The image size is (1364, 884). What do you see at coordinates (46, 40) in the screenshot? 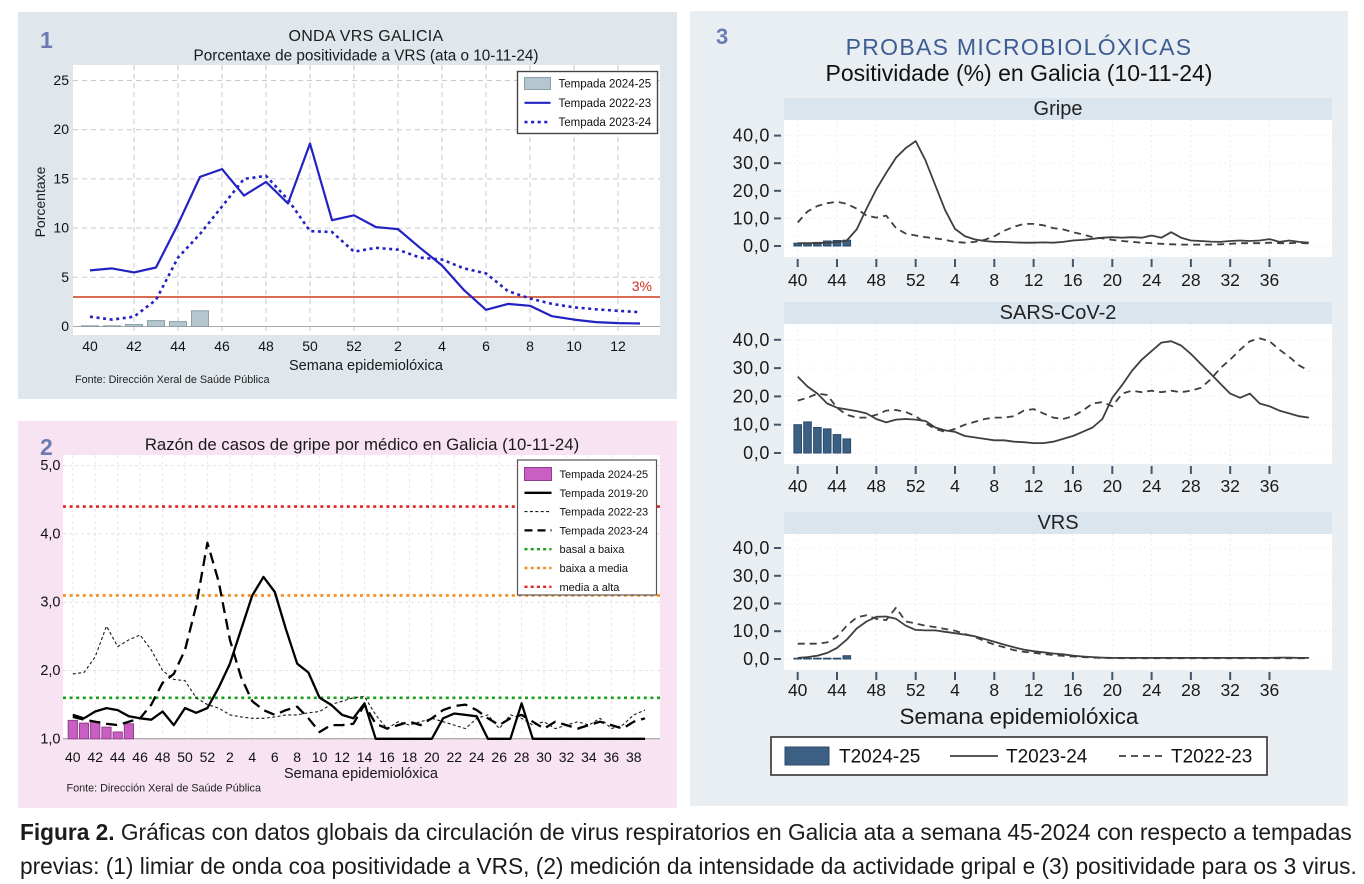
I see `svg-text: 1` at bounding box center [46, 40].